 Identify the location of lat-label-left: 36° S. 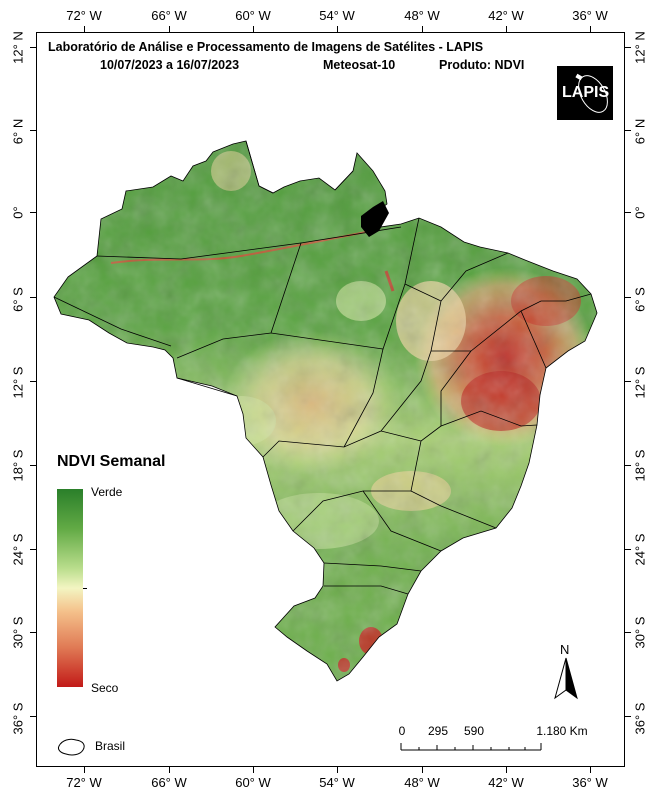
(18, 718).